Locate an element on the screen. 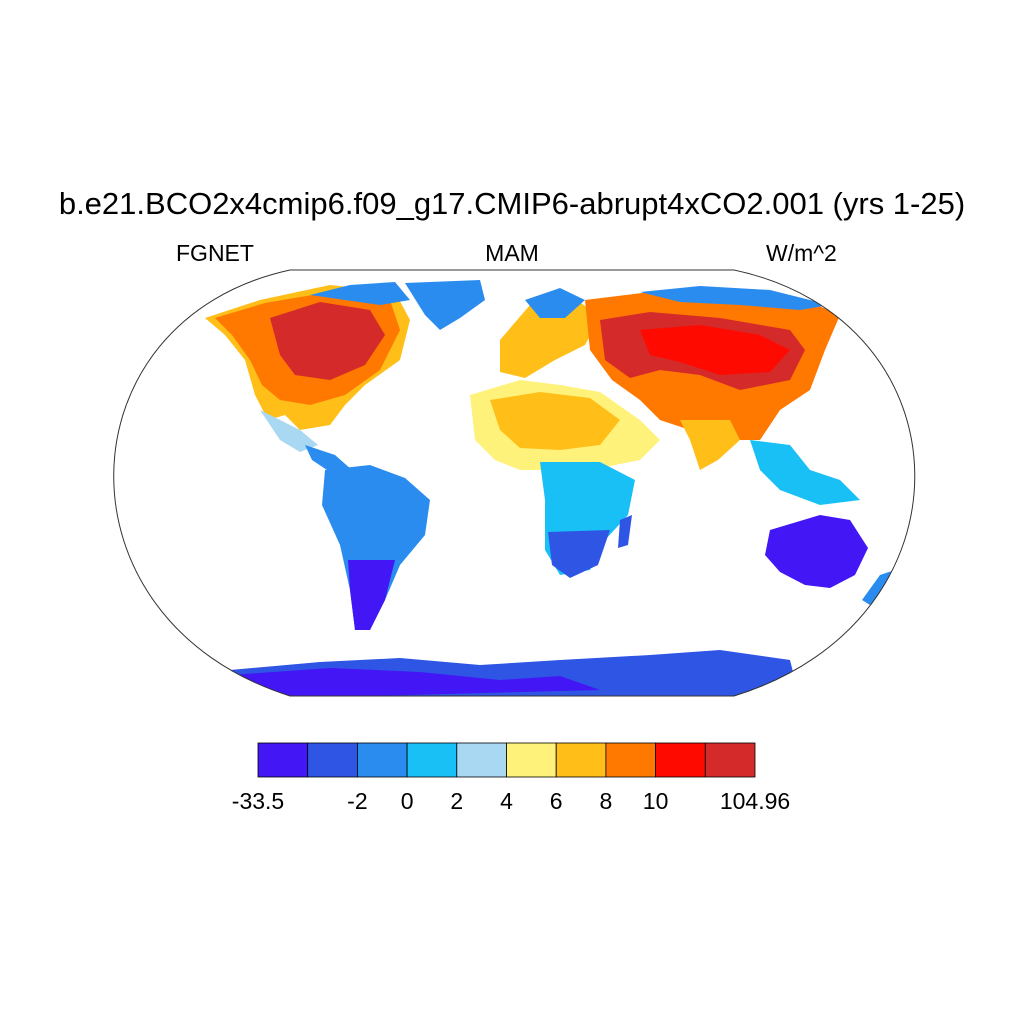 The height and width of the screenshot is (1024, 1024). variable-label: FGNET is located at coordinates (215, 253).